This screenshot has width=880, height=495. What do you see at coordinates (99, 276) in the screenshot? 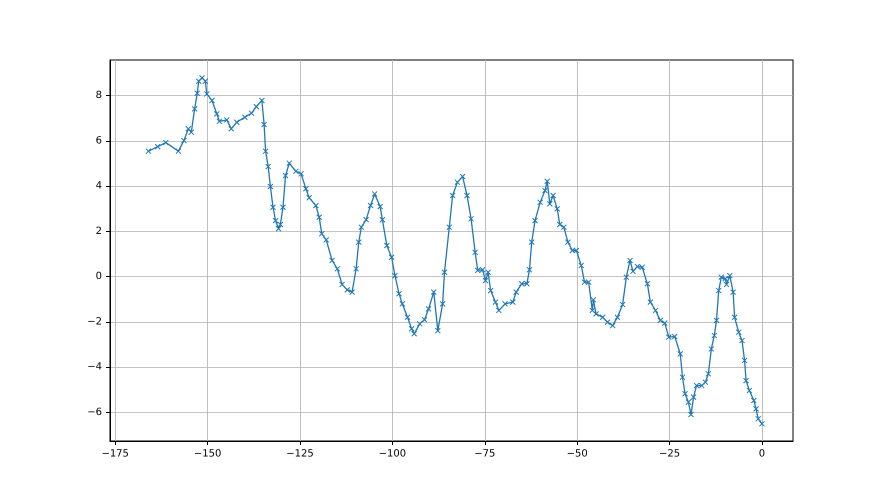
I see `y-tick-label: 0` at bounding box center [99, 276].